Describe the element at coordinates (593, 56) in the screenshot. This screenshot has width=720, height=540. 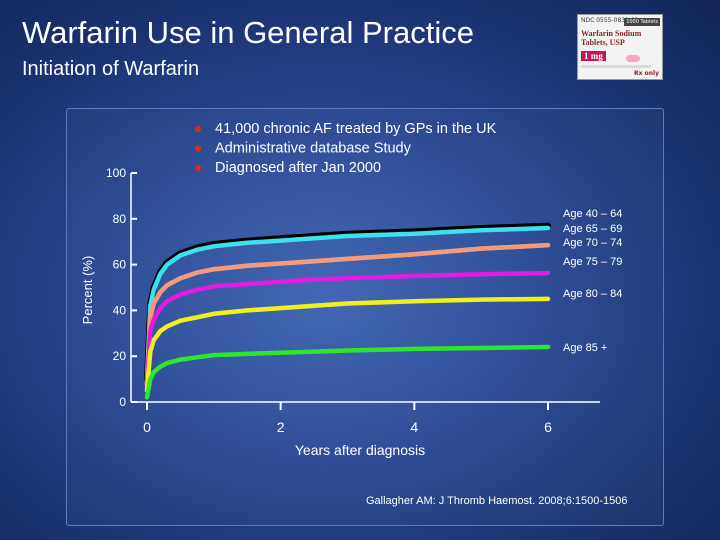
I see `product-dose: 1 mg` at that location.